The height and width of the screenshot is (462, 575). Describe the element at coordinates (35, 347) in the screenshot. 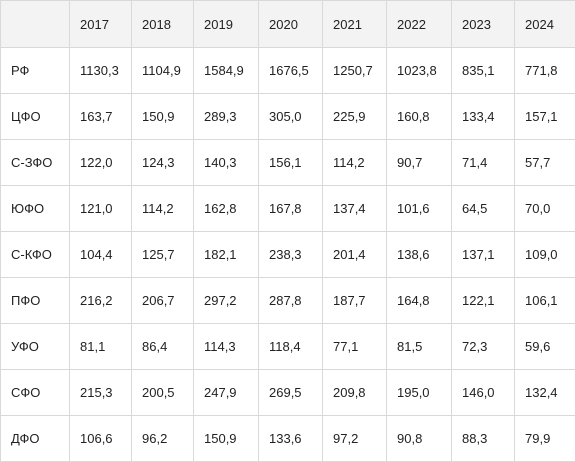

I see `row-label: УФО` at that location.